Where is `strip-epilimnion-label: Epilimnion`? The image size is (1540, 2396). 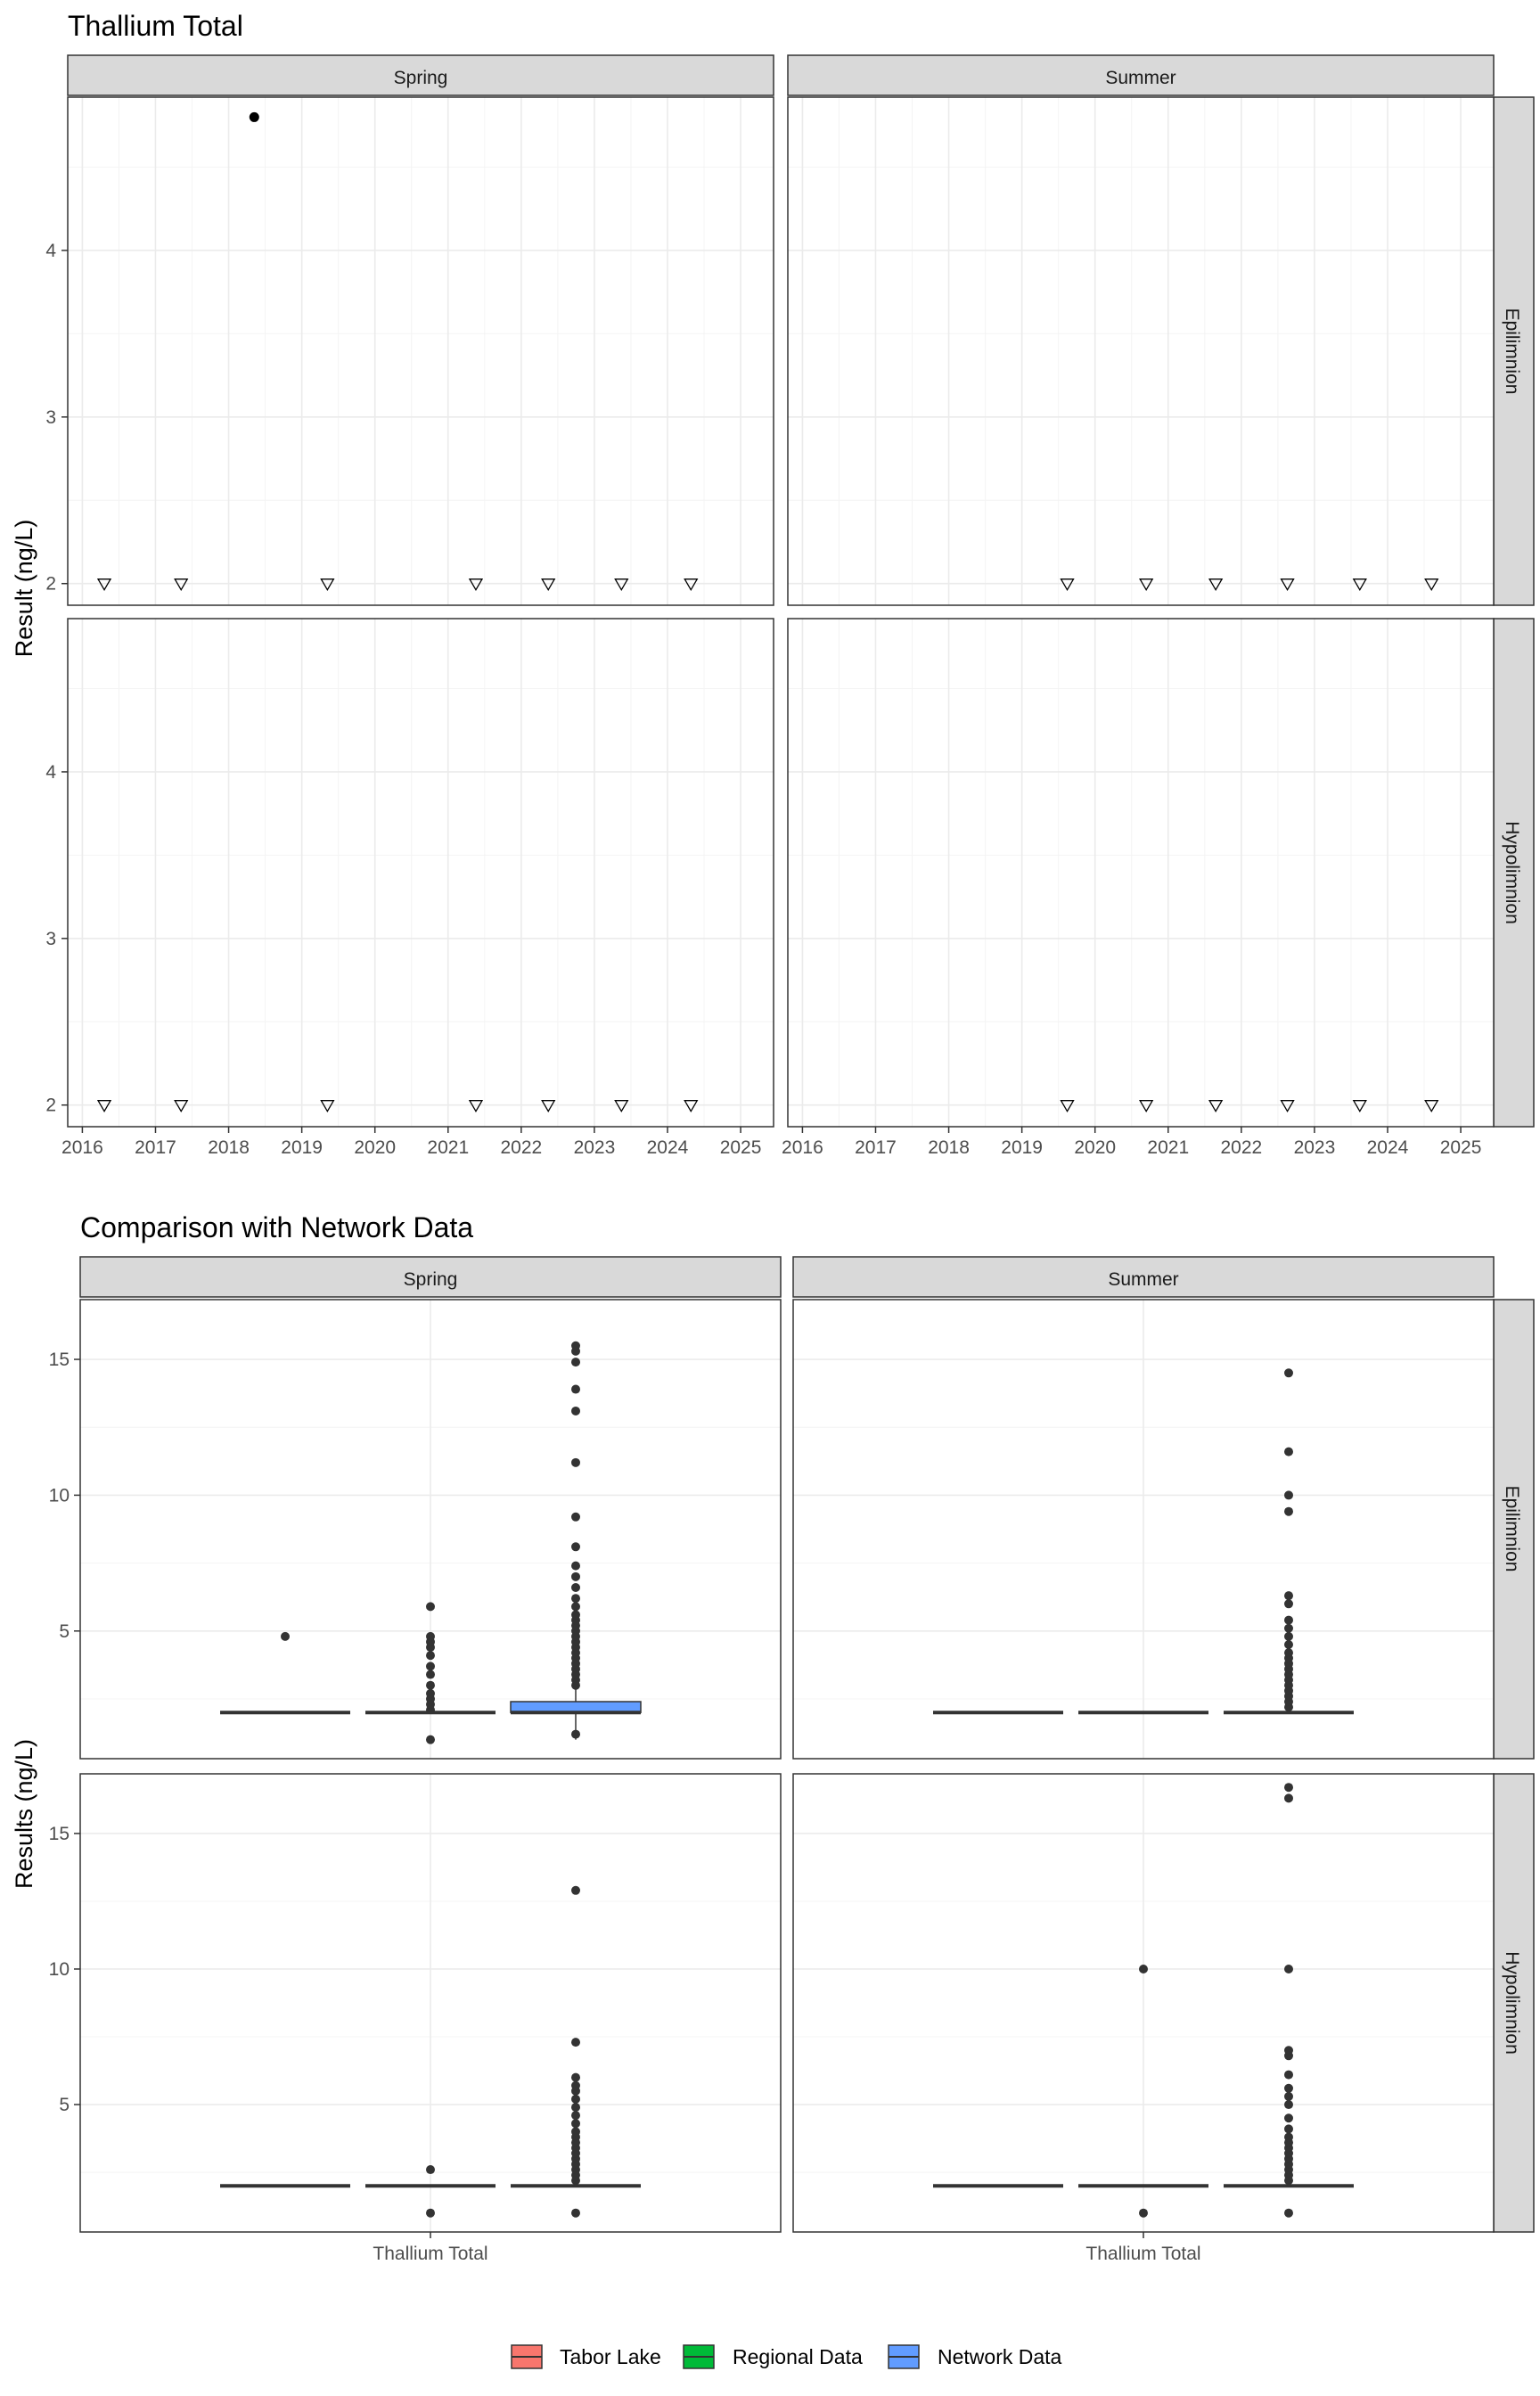
strip-epilimnion-label: Epilimnion is located at coordinates (1512, 351).